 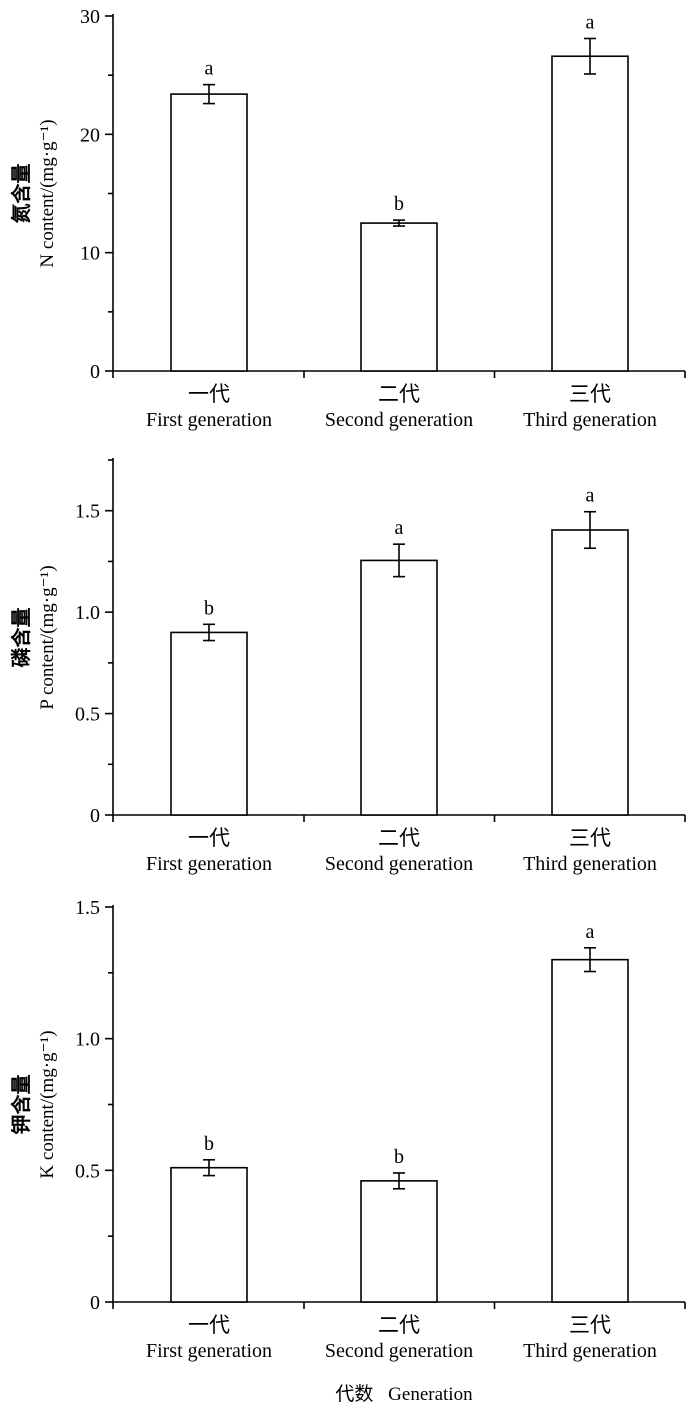 I want to click on y-axis-title-en: P content/(mg·g⁻¹), so click(x=47, y=637).